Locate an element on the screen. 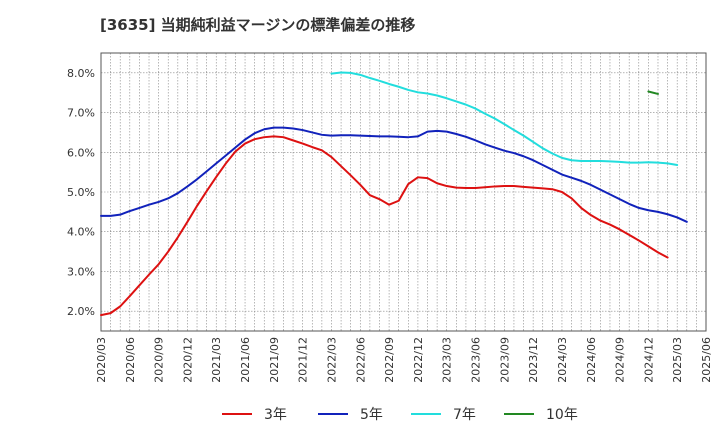  x-tick-label: 2022/03 is located at coordinates (331, 360).